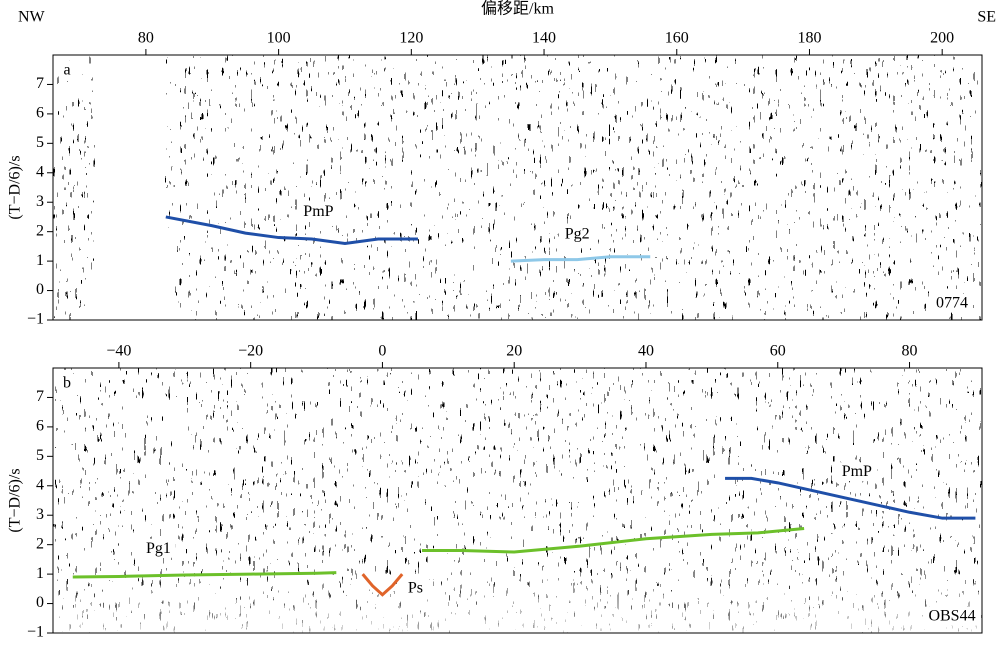  What do you see at coordinates (778, 351) in the screenshot?
I see `x-tick-label: 60` at bounding box center [778, 351].